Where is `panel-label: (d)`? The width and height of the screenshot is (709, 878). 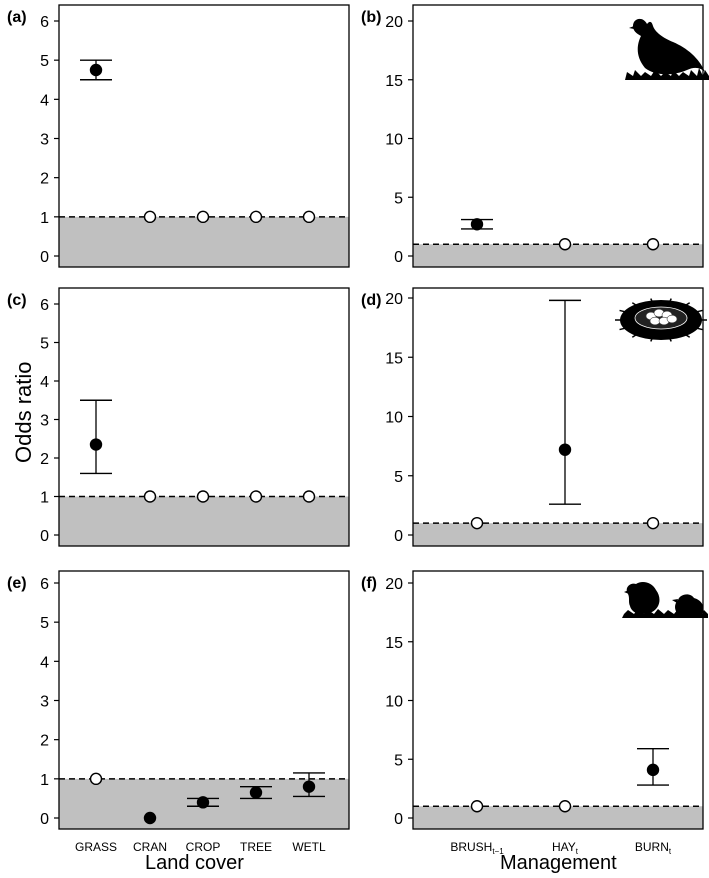
panel-label: (d) is located at coordinates (371, 300).